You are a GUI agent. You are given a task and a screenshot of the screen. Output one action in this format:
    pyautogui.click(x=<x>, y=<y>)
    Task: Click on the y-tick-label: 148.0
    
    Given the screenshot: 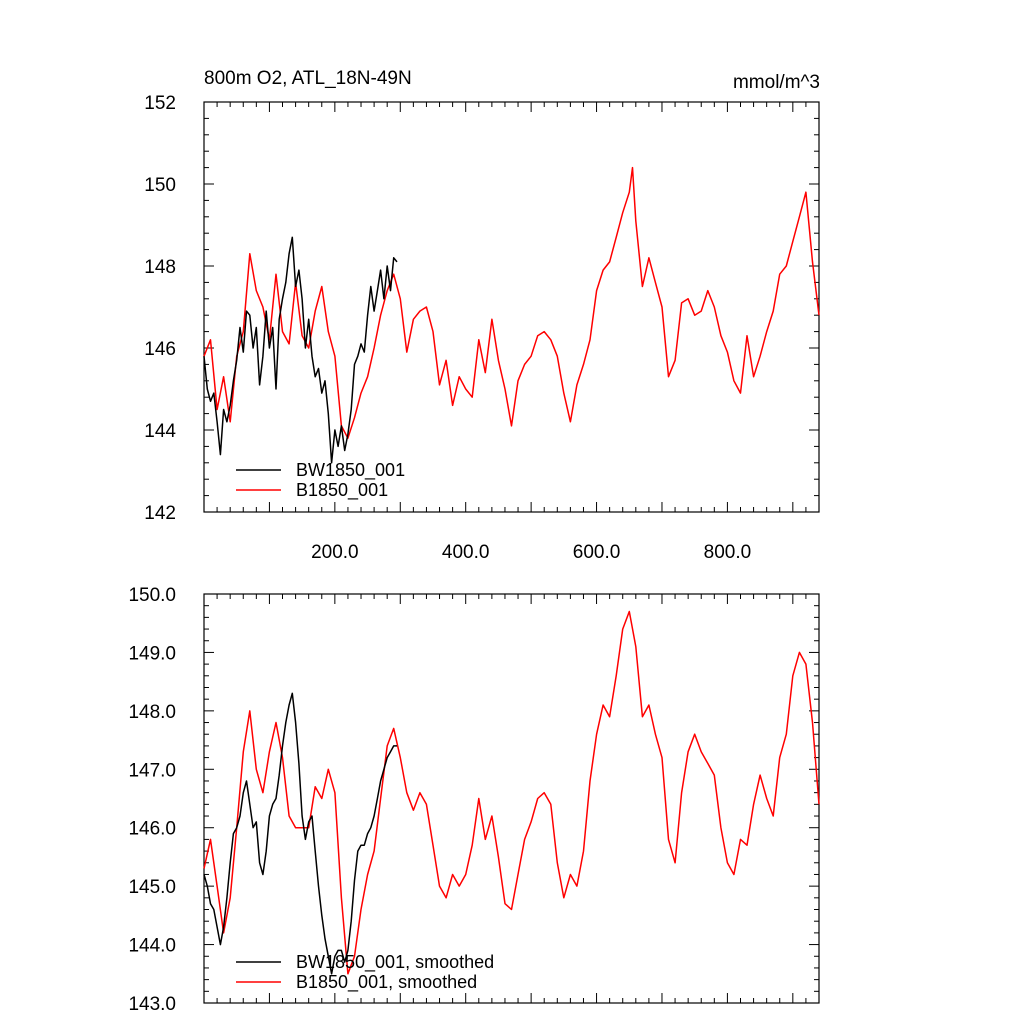 What is the action you would take?
    pyautogui.click(x=152, y=712)
    